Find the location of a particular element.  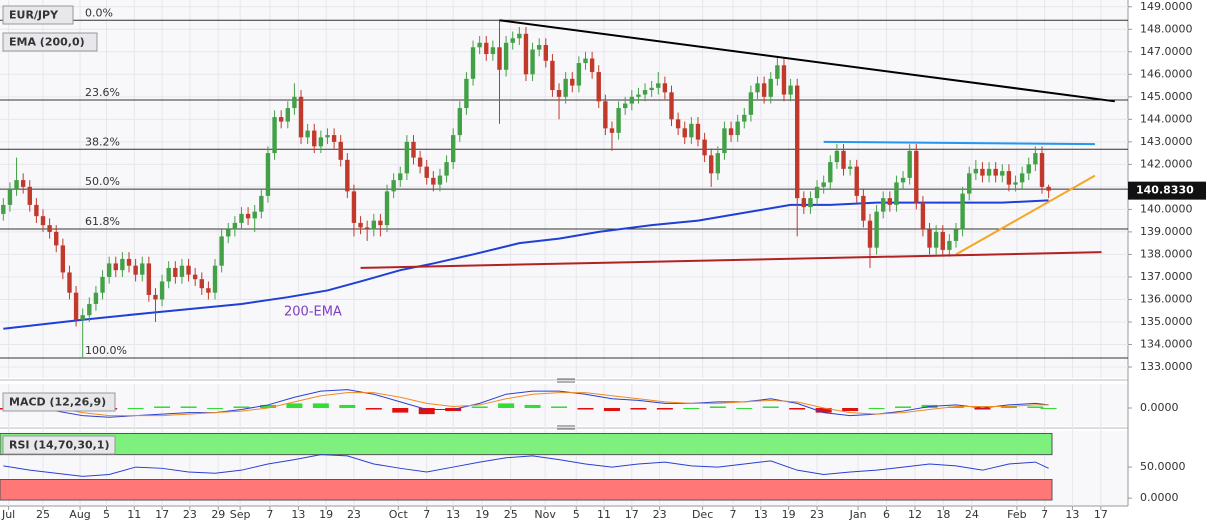

y-tick-label: 147.0000 is located at coordinates (1166, 51).